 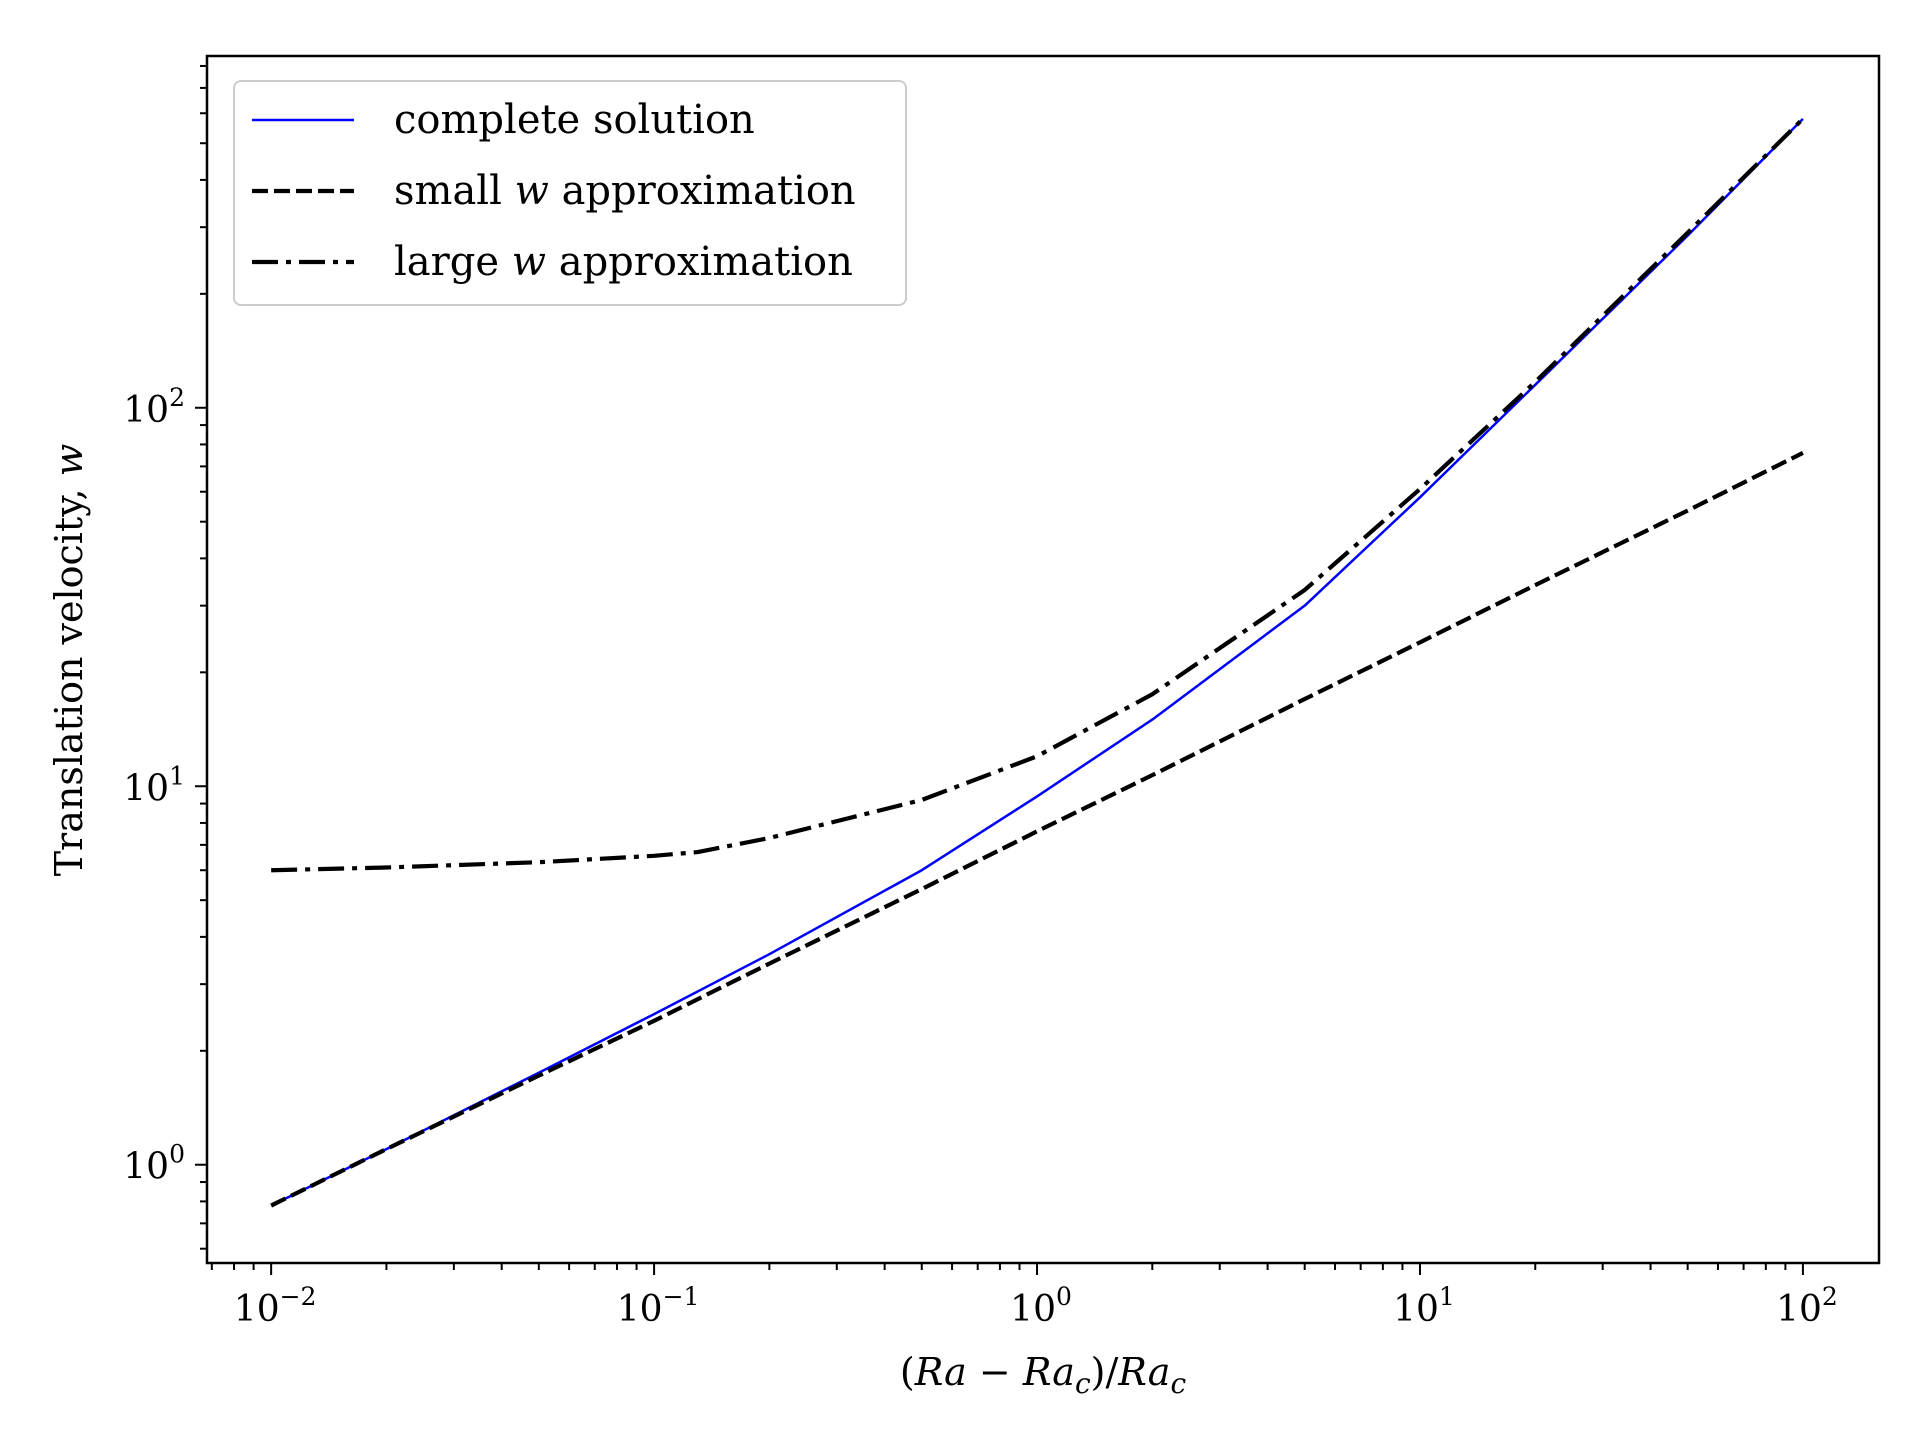 I want to click on y-label-text: Translation velocity,, so click(x=69, y=676).